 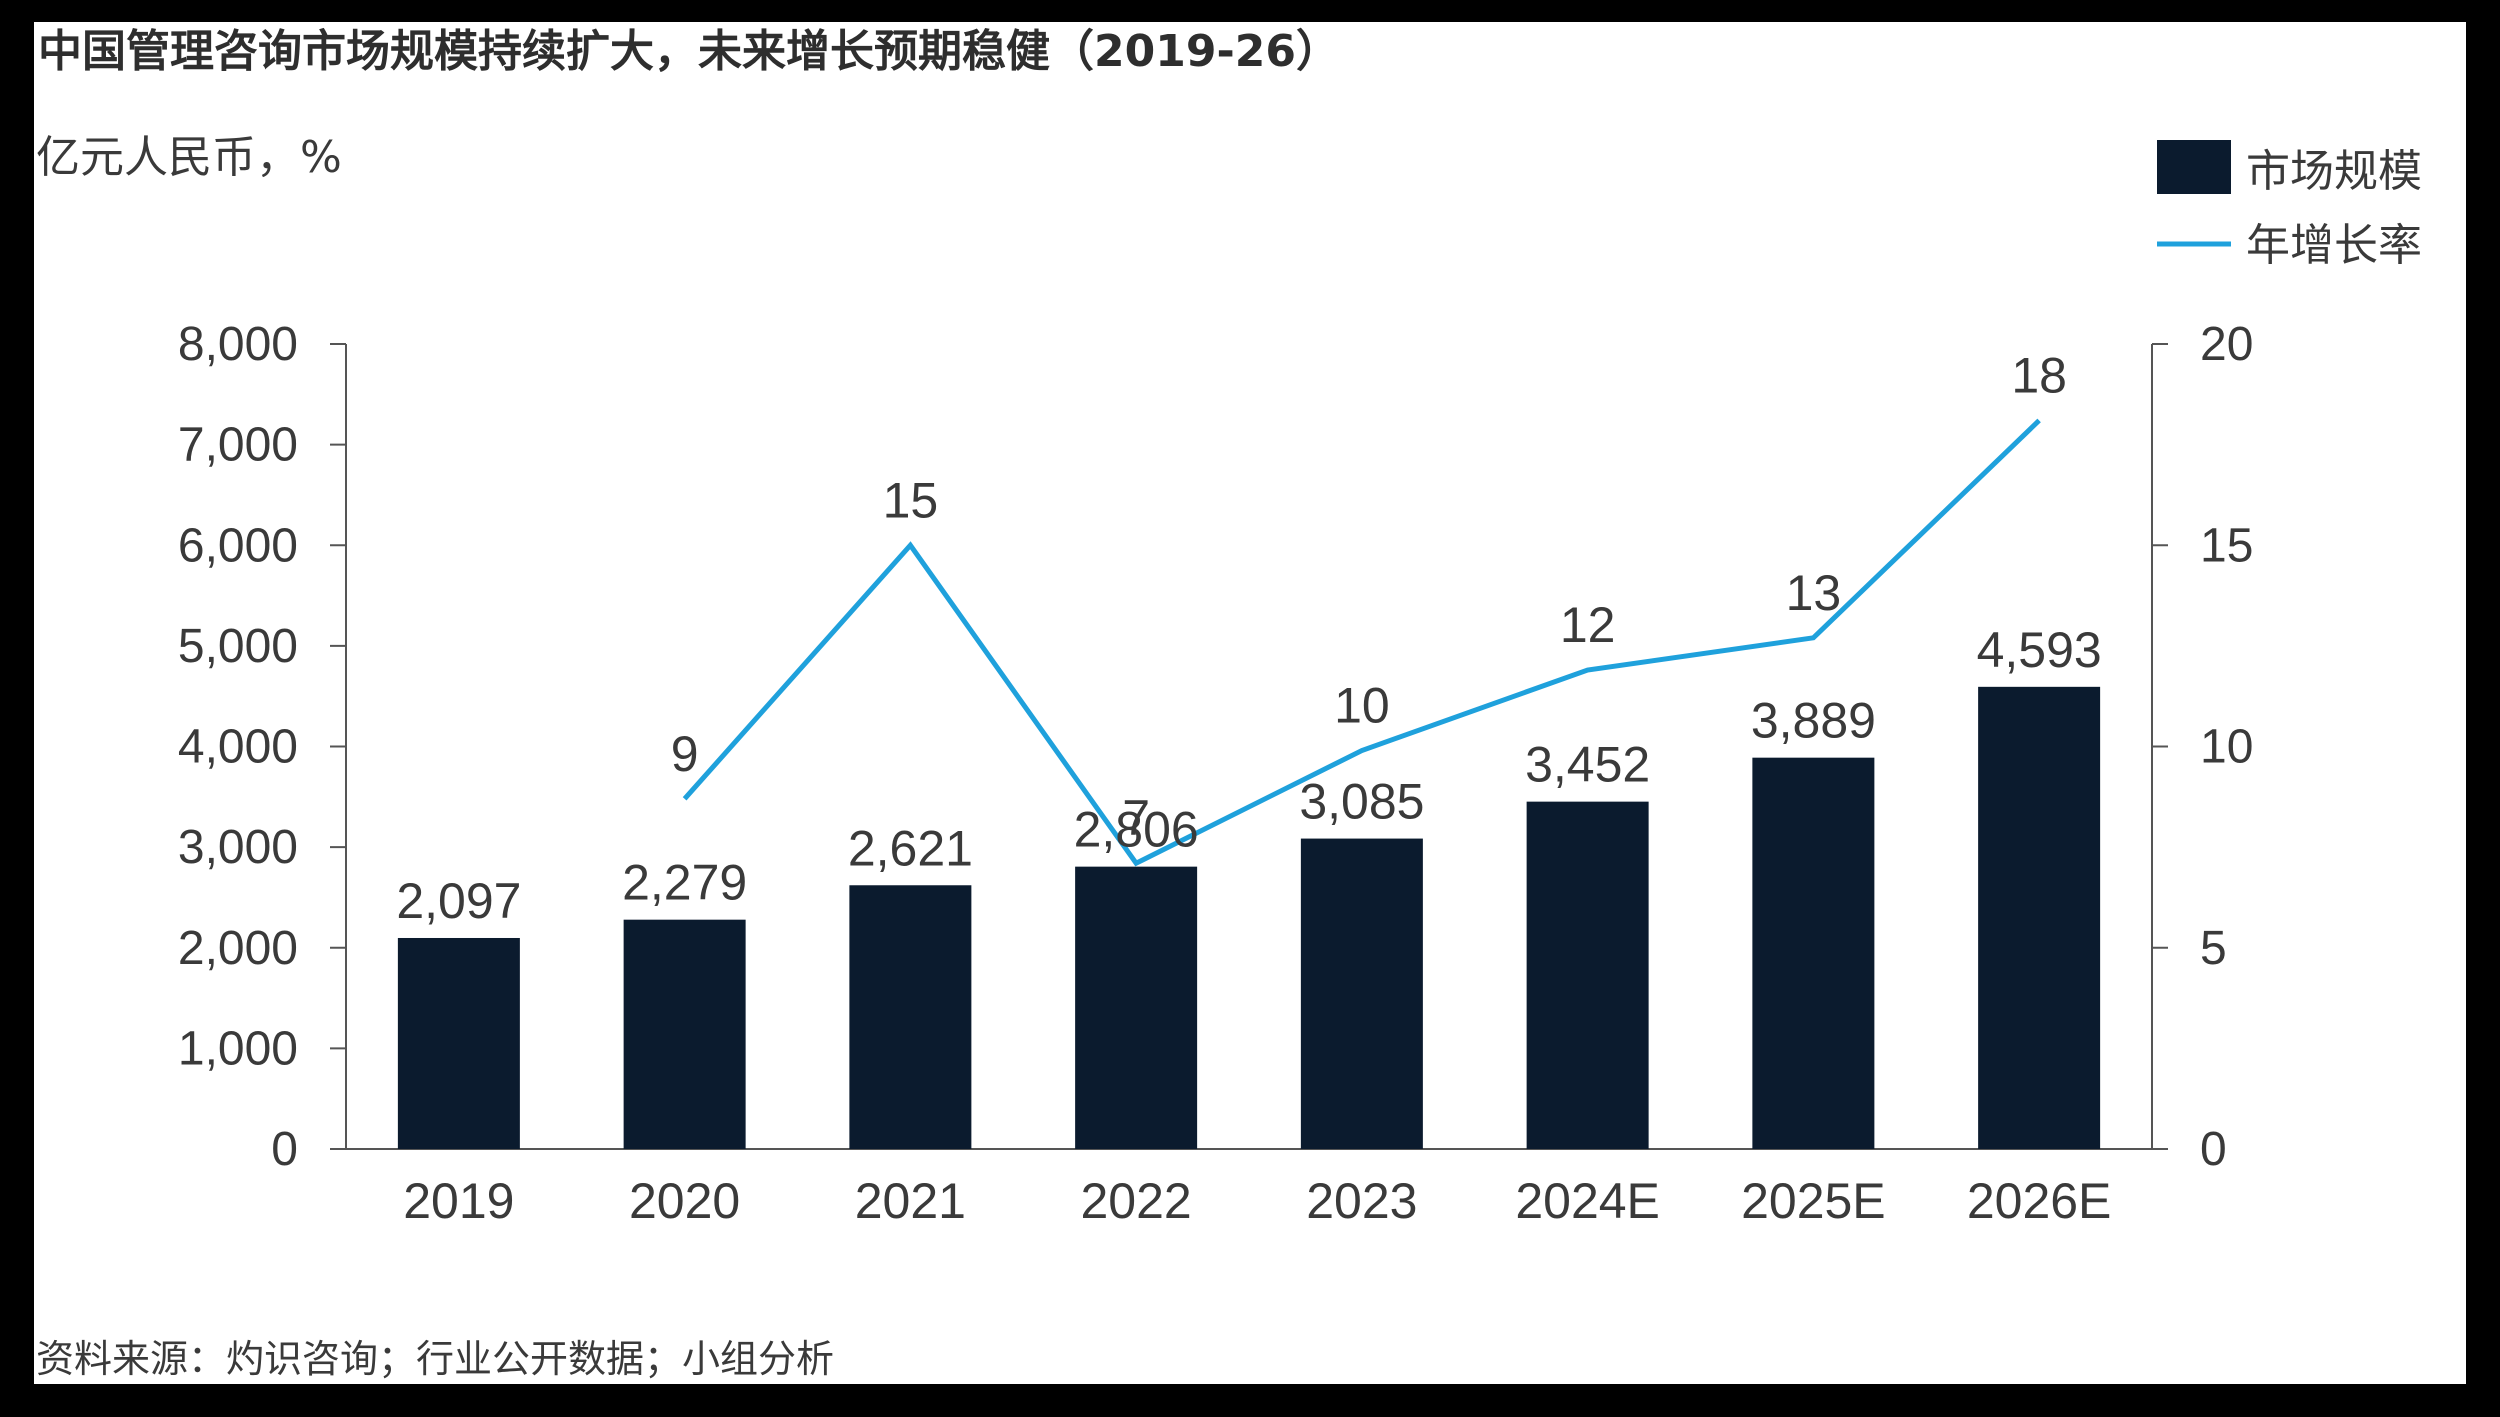 What do you see at coordinates (1813, 721) in the screenshot?
I see `bar-value-label: 3,889` at bounding box center [1813, 721].